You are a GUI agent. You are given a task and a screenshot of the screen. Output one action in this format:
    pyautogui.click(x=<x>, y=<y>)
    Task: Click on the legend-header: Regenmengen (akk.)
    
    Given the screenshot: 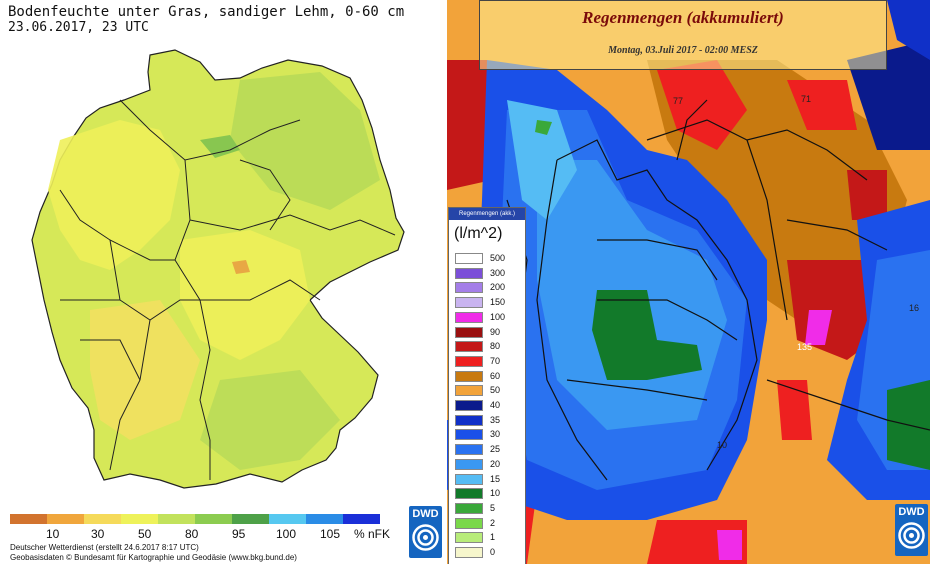 What is the action you would take?
    pyautogui.click(x=487, y=214)
    